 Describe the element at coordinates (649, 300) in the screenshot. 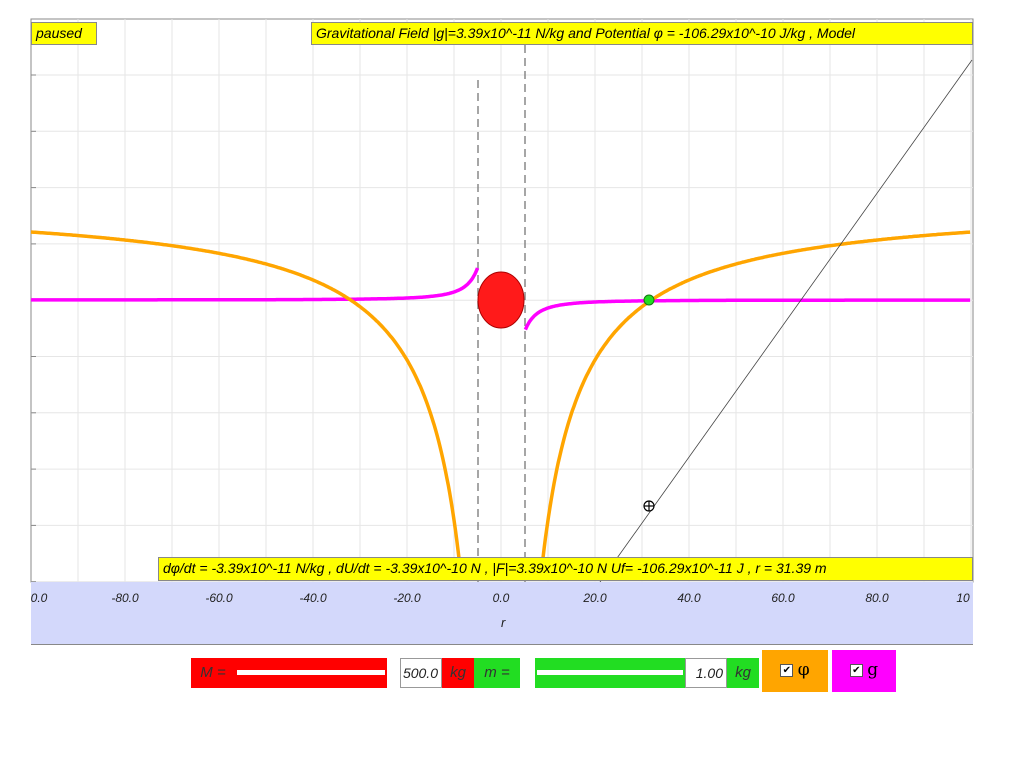

I see `test-mass-dot` at that location.